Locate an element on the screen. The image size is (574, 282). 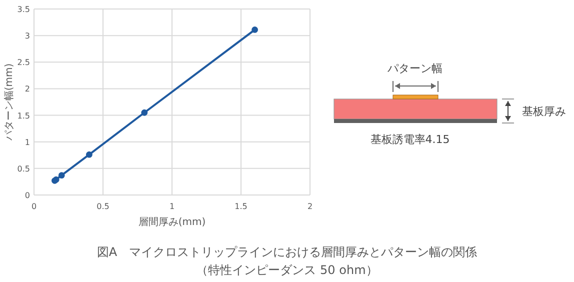
x-tick-label: 1.5 is located at coordinates (241, 206).